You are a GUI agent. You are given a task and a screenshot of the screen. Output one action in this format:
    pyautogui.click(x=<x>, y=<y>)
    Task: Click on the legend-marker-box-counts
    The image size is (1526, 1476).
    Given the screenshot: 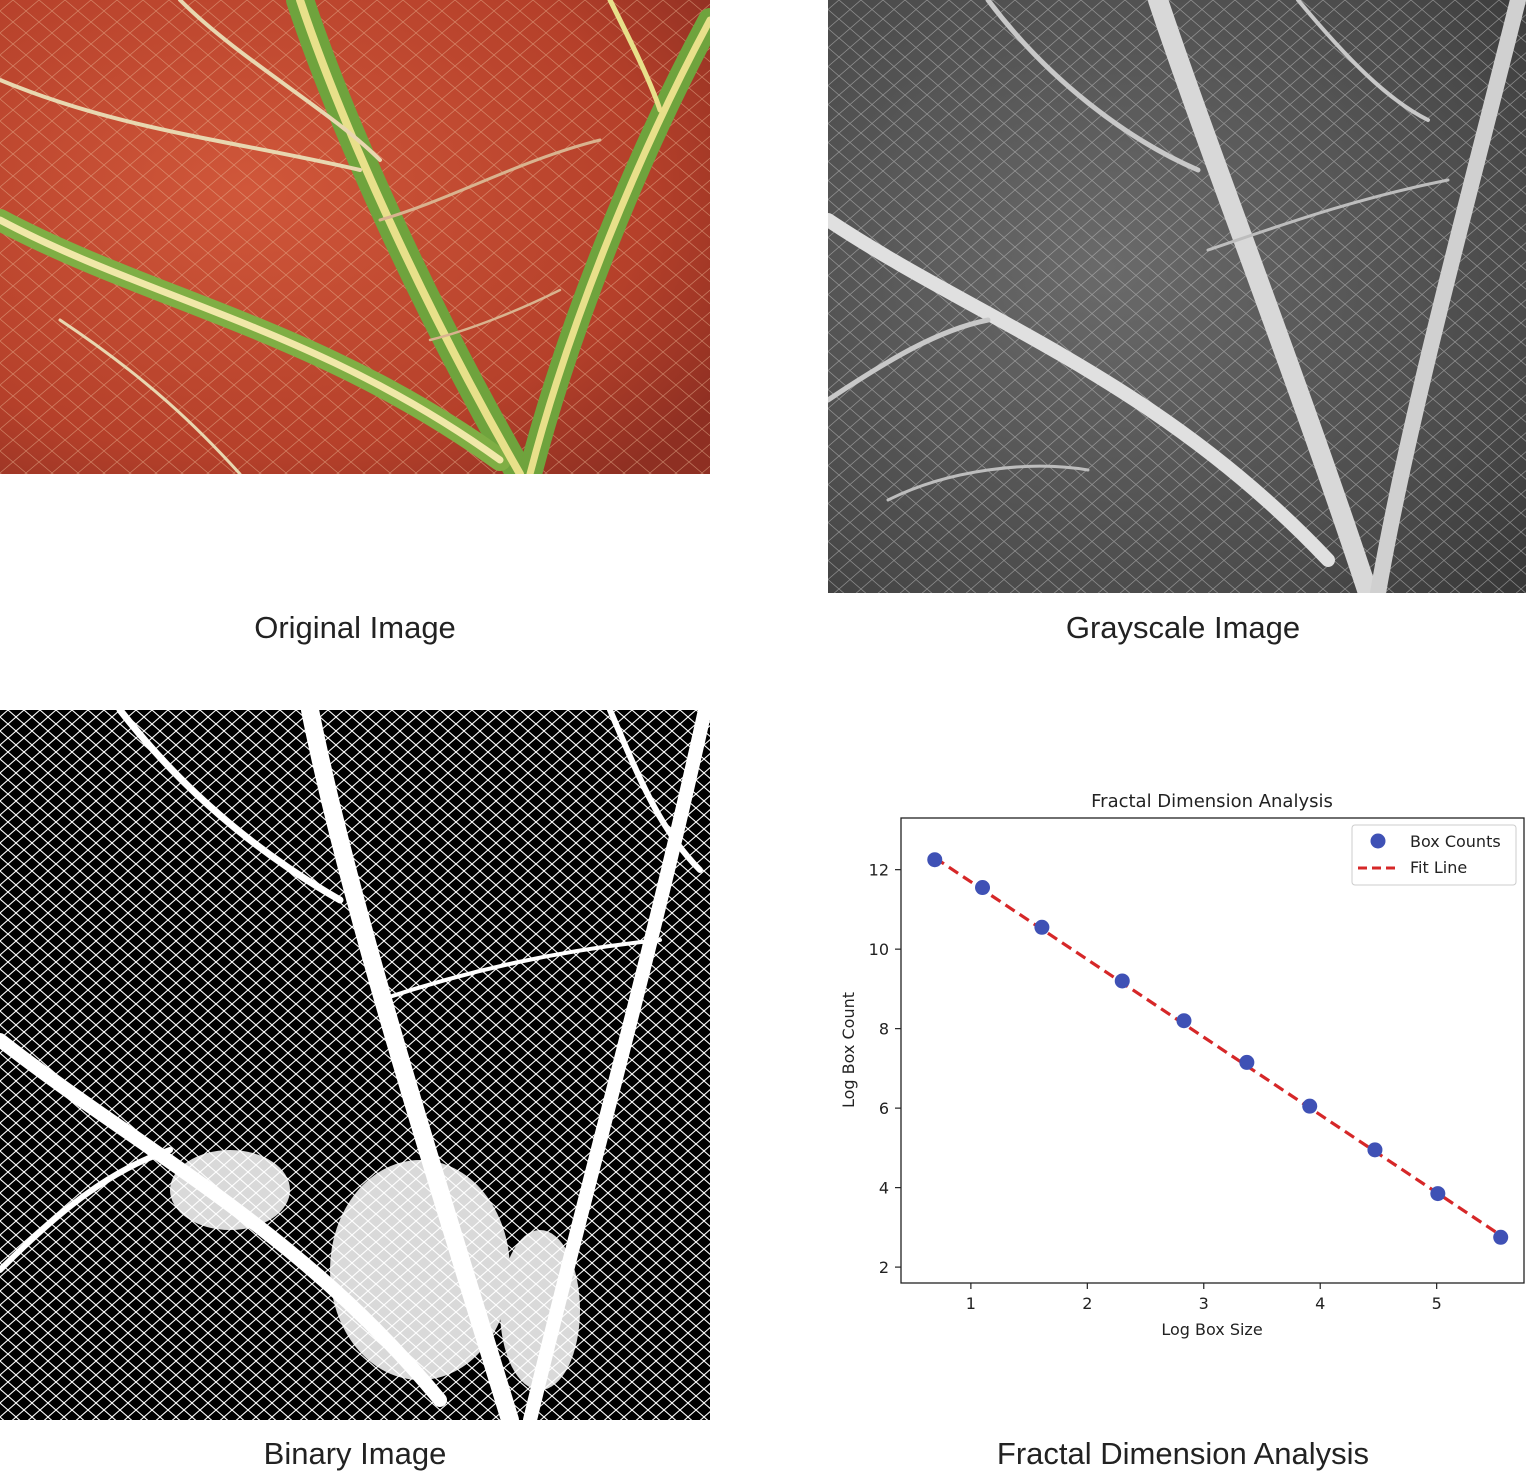 What is the action you would take?
    pyautogui.click(x=1378, y=841)
    